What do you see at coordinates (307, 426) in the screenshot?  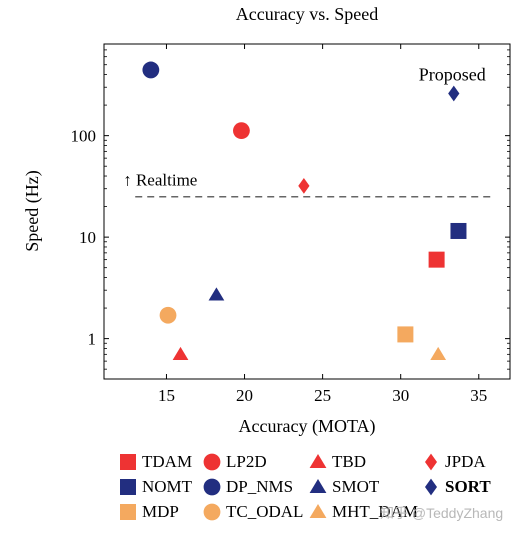 I see `x-axis-label: Accuracy (MOTA)` at bounding box center [307, 426].